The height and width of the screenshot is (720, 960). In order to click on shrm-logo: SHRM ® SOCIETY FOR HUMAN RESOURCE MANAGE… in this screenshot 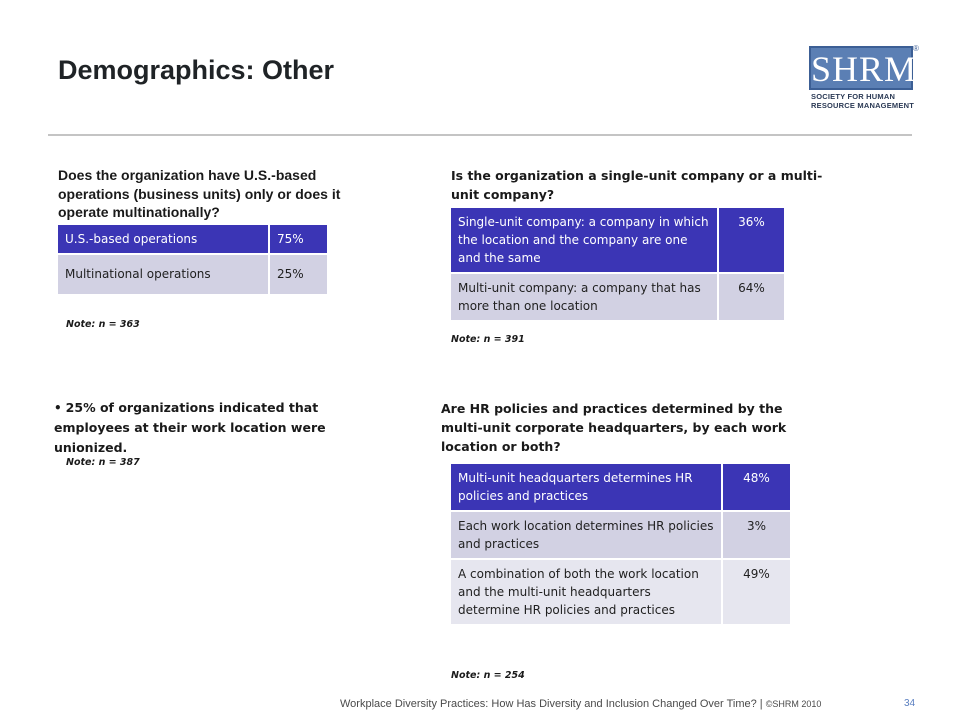, I will do `click(864, 80)`.